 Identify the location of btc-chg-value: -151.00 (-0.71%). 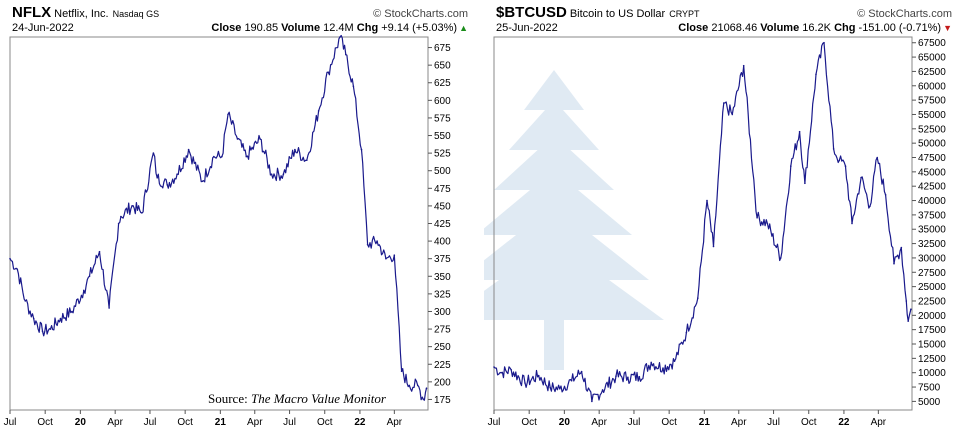
(900, 28).